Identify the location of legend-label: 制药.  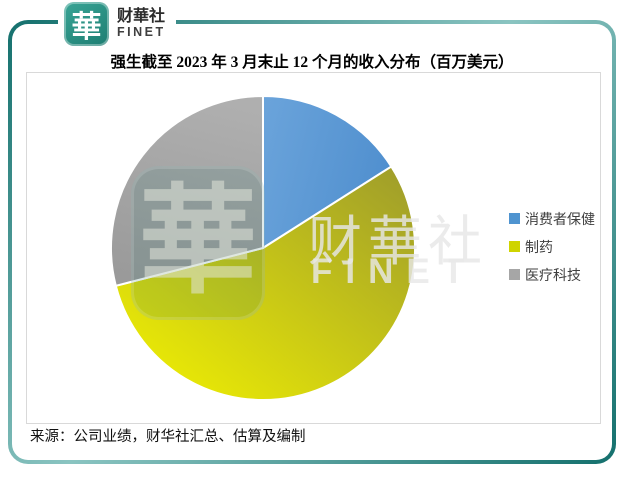
(539, 248).